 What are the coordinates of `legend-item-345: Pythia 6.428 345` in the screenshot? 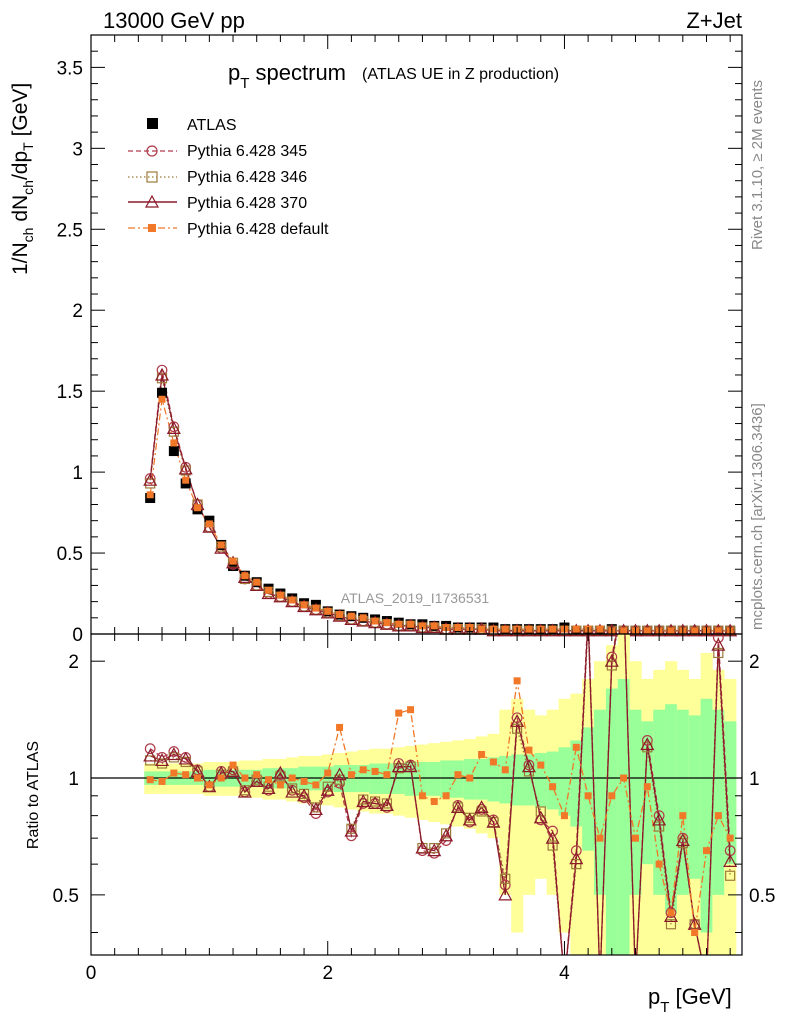 It's located at (217, 151).